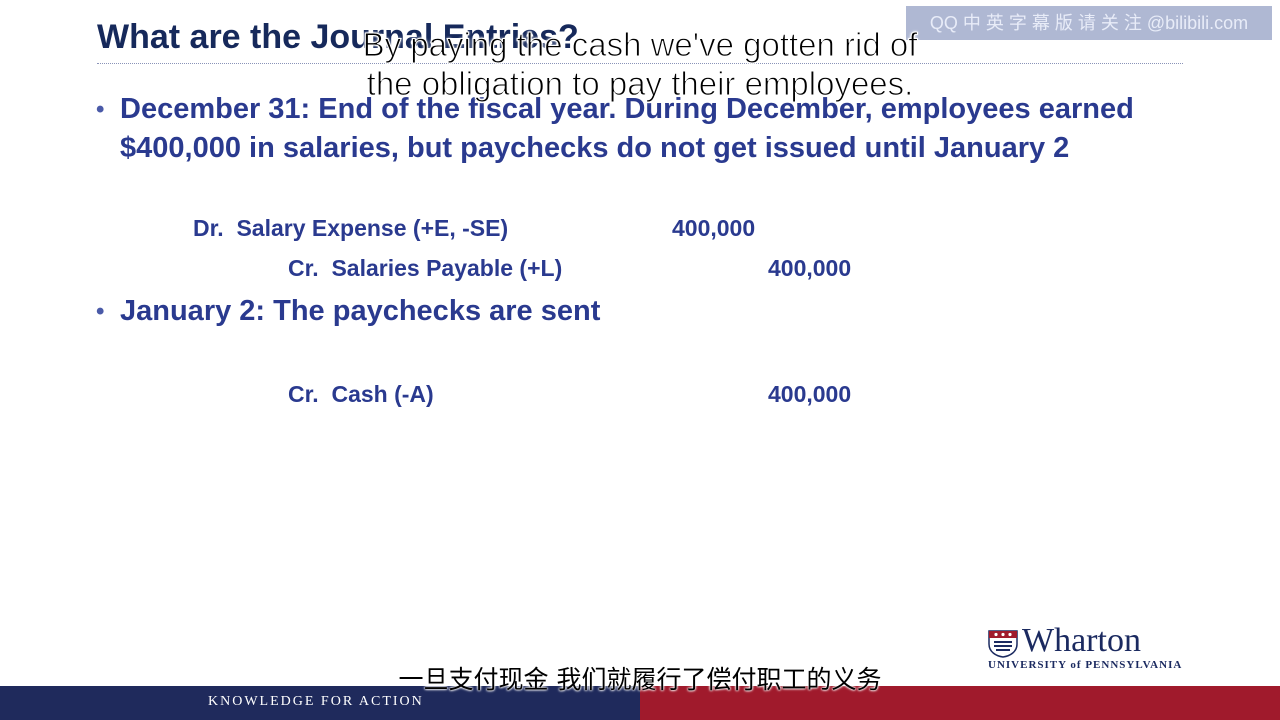 Image resolution: width=1280 pixels, height=720 pixels. What do you see at coordinates (960, 703) in the screenshot?
I see `footer-red-band` at bounding box center [960, 703].